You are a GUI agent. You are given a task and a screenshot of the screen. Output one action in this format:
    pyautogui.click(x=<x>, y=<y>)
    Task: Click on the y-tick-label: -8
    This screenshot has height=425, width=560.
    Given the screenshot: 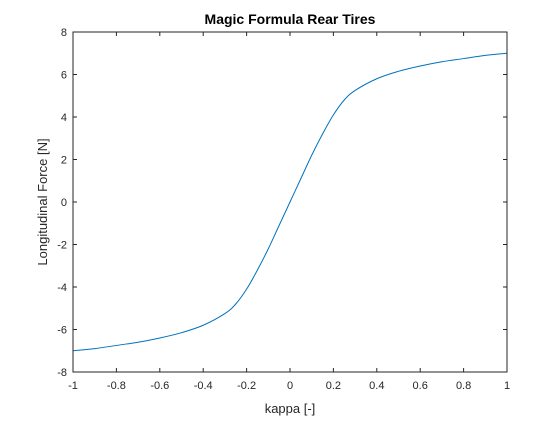 What is the action you would take?
    pyautogui.click(x=62, y=373)
    